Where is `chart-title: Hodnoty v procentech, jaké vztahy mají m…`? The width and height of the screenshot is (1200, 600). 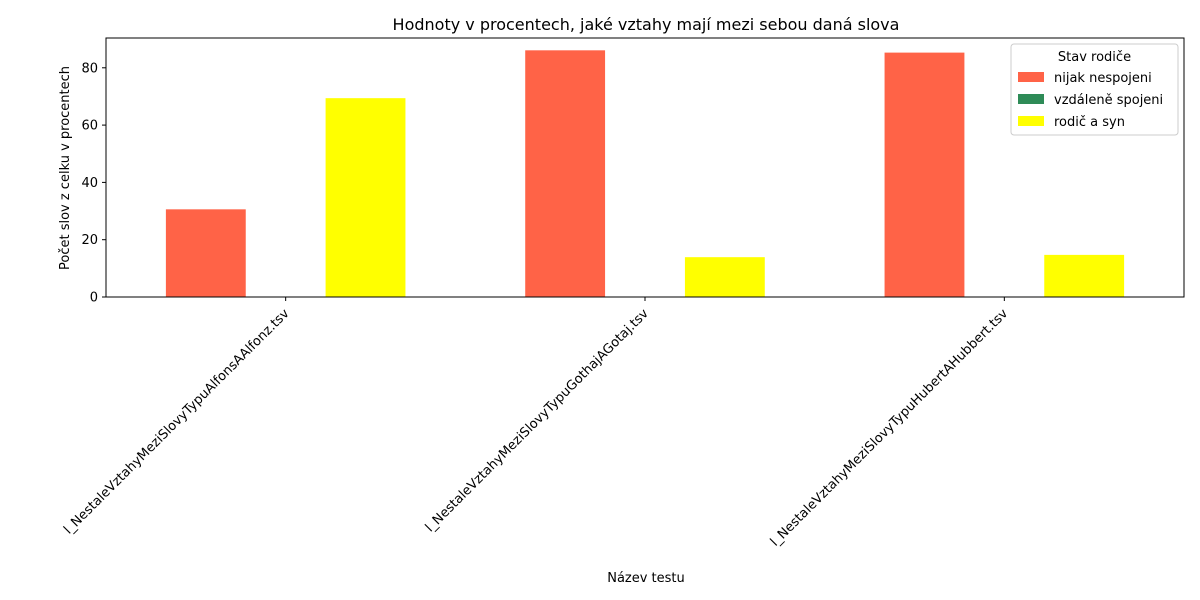 chart-title: Hodnoty v procentech, jaké vztahy mají m… is located at coordinates (646, 24).